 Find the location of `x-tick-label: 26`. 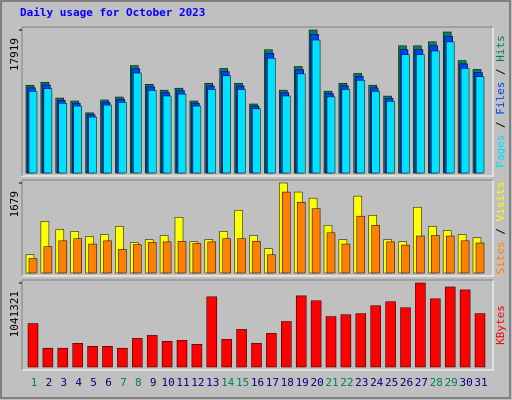

x-tick-label: 26 is located at coordinates (406, 382).